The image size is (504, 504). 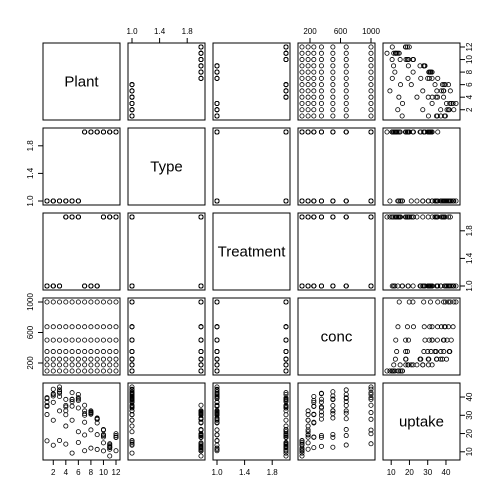 What do you see at coordinates (30, 363) in the screenshot?
I see `y-tick-label-conc: 200` at bounding box center [30, 363].